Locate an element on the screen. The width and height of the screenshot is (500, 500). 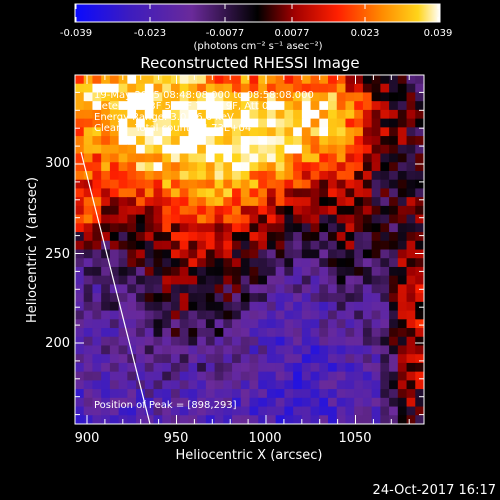
y-tick-label: 200 is located at coordinates (57, 343).